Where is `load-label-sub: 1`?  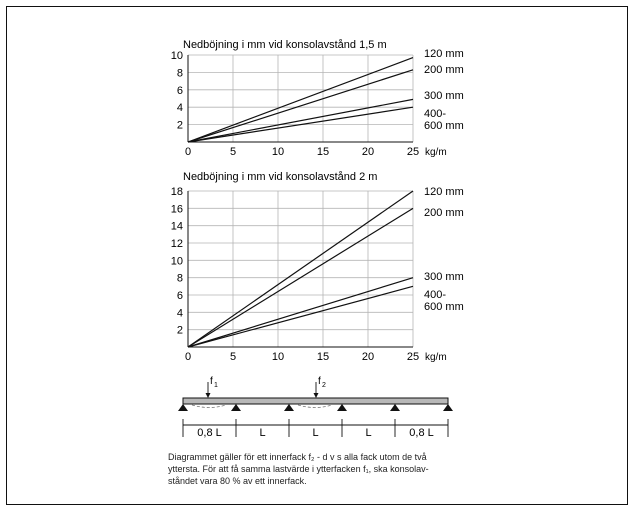
load-label-sub: 1 is located at coordinates (216, 385).